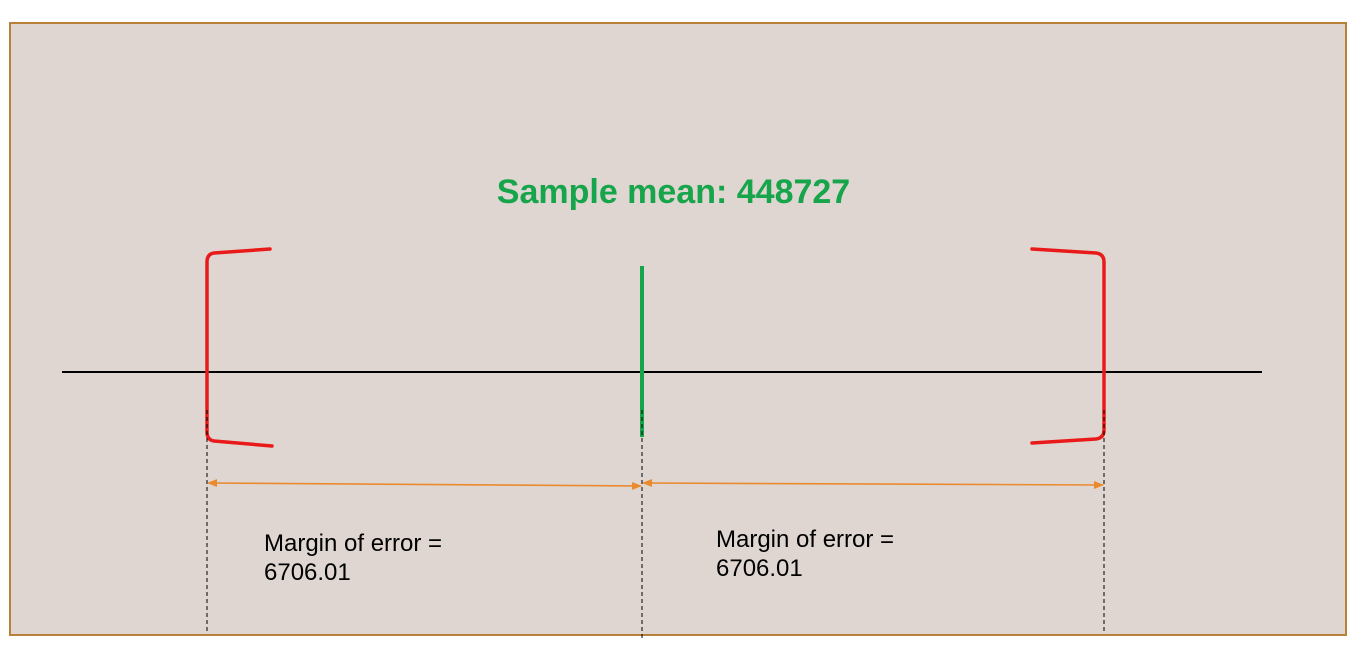 This screenshot has width=1366, height=659. I want to click on left-margin-label-text: Margin of error =, so click(353, 543).